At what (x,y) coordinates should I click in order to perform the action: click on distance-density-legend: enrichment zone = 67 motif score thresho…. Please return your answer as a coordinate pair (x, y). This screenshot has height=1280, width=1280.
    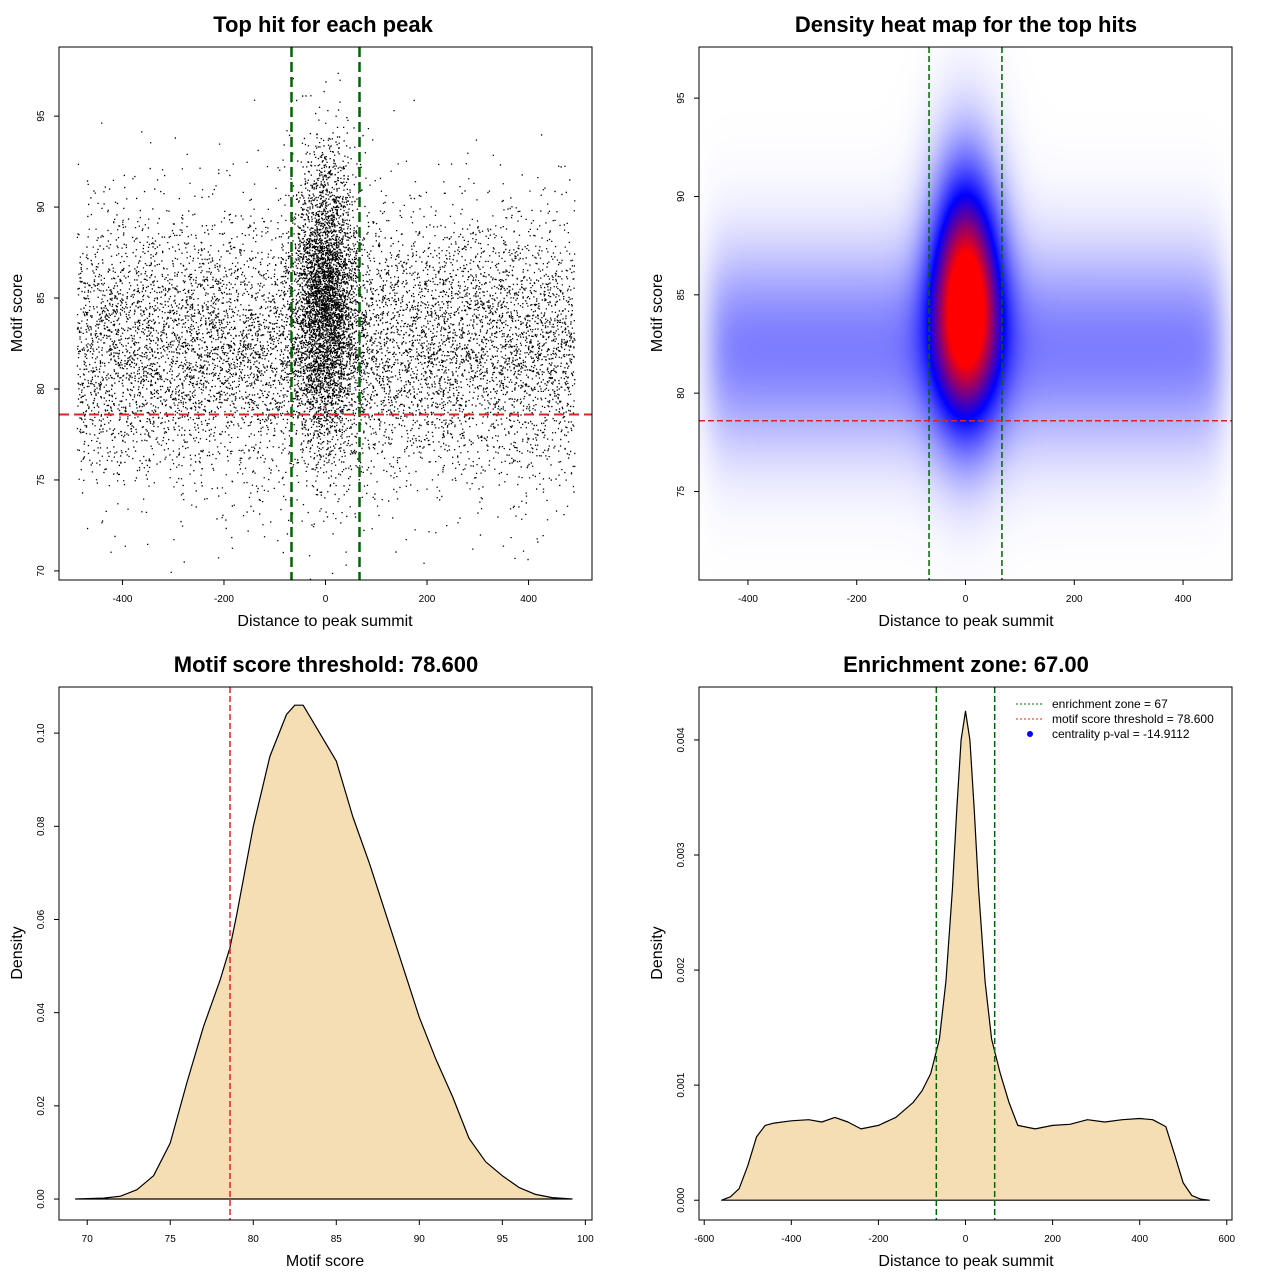
    Looking at the image, I should click on (1115, 719).